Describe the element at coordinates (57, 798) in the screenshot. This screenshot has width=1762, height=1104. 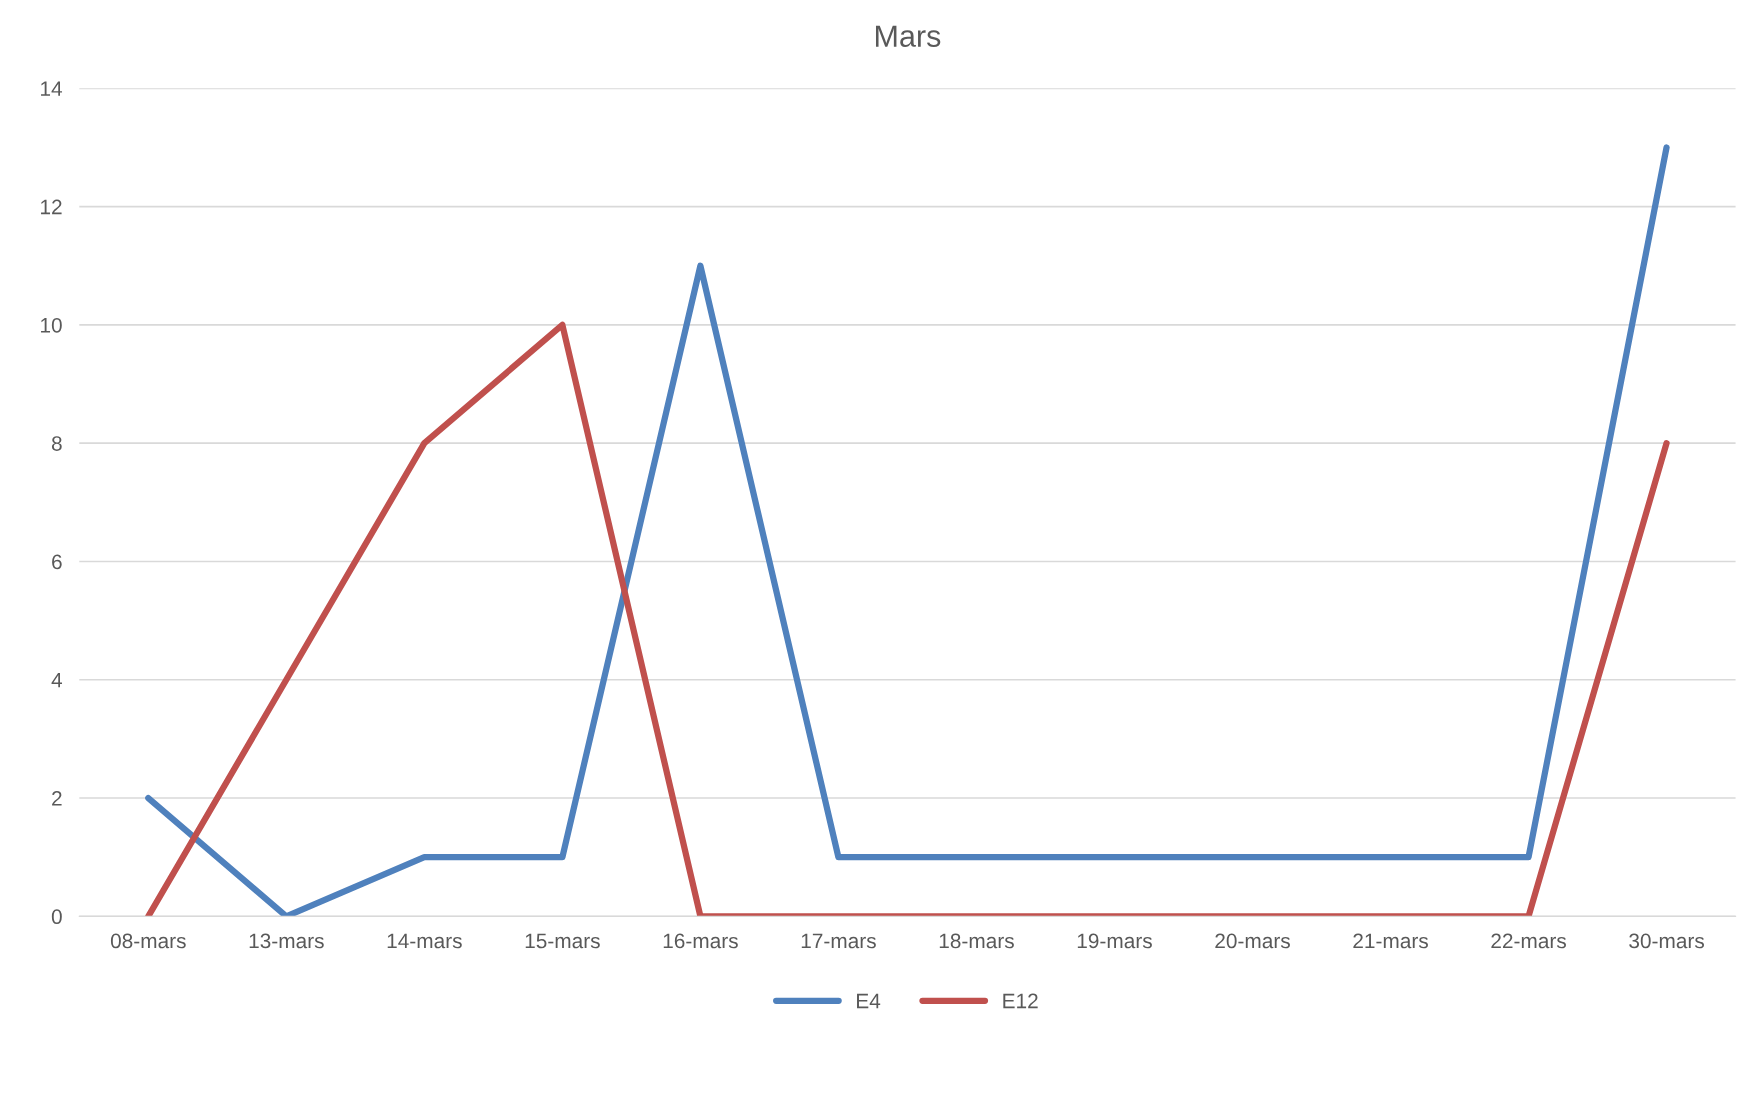
I see `y-tick-label: 2` at that location.